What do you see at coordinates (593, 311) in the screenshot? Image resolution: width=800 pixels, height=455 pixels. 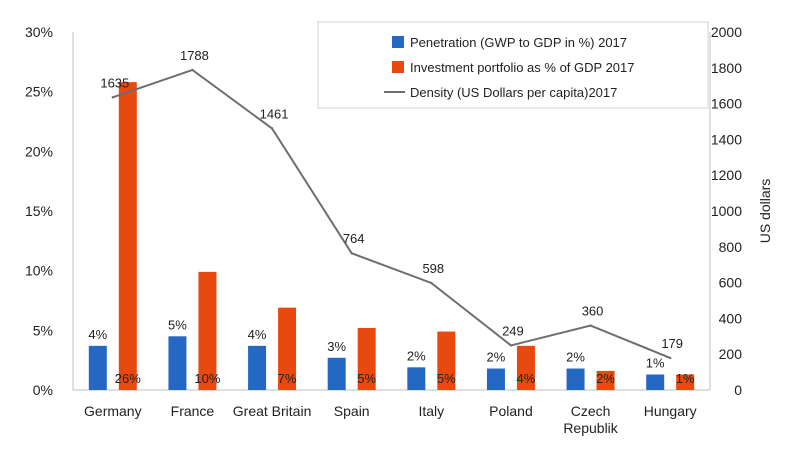 I see `line-data-label: 360` at bounding box center [593, 311].